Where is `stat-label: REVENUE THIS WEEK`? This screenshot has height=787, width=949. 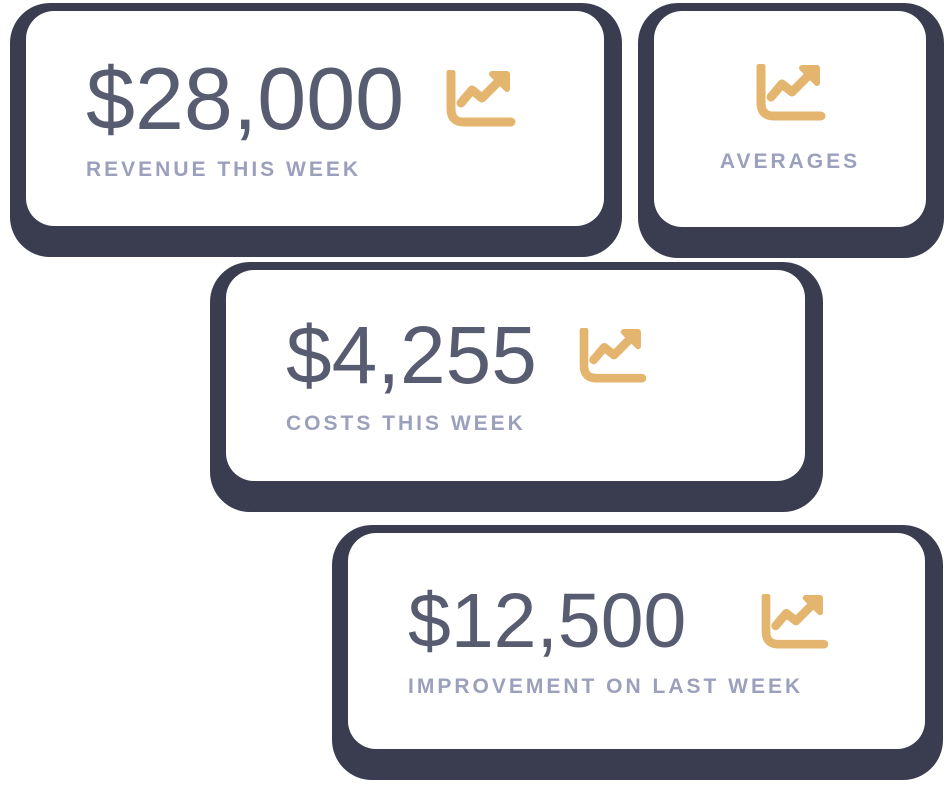 stat-label: REVENUE THIS WEEK is located at coordinates (224, 169).